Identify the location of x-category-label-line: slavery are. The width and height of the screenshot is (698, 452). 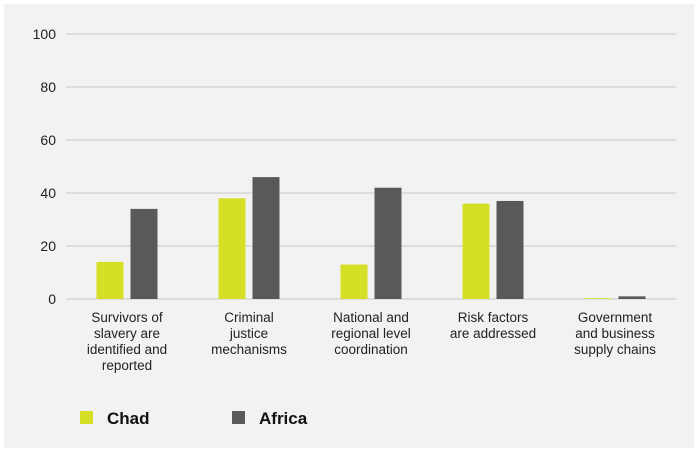
(127, 333).